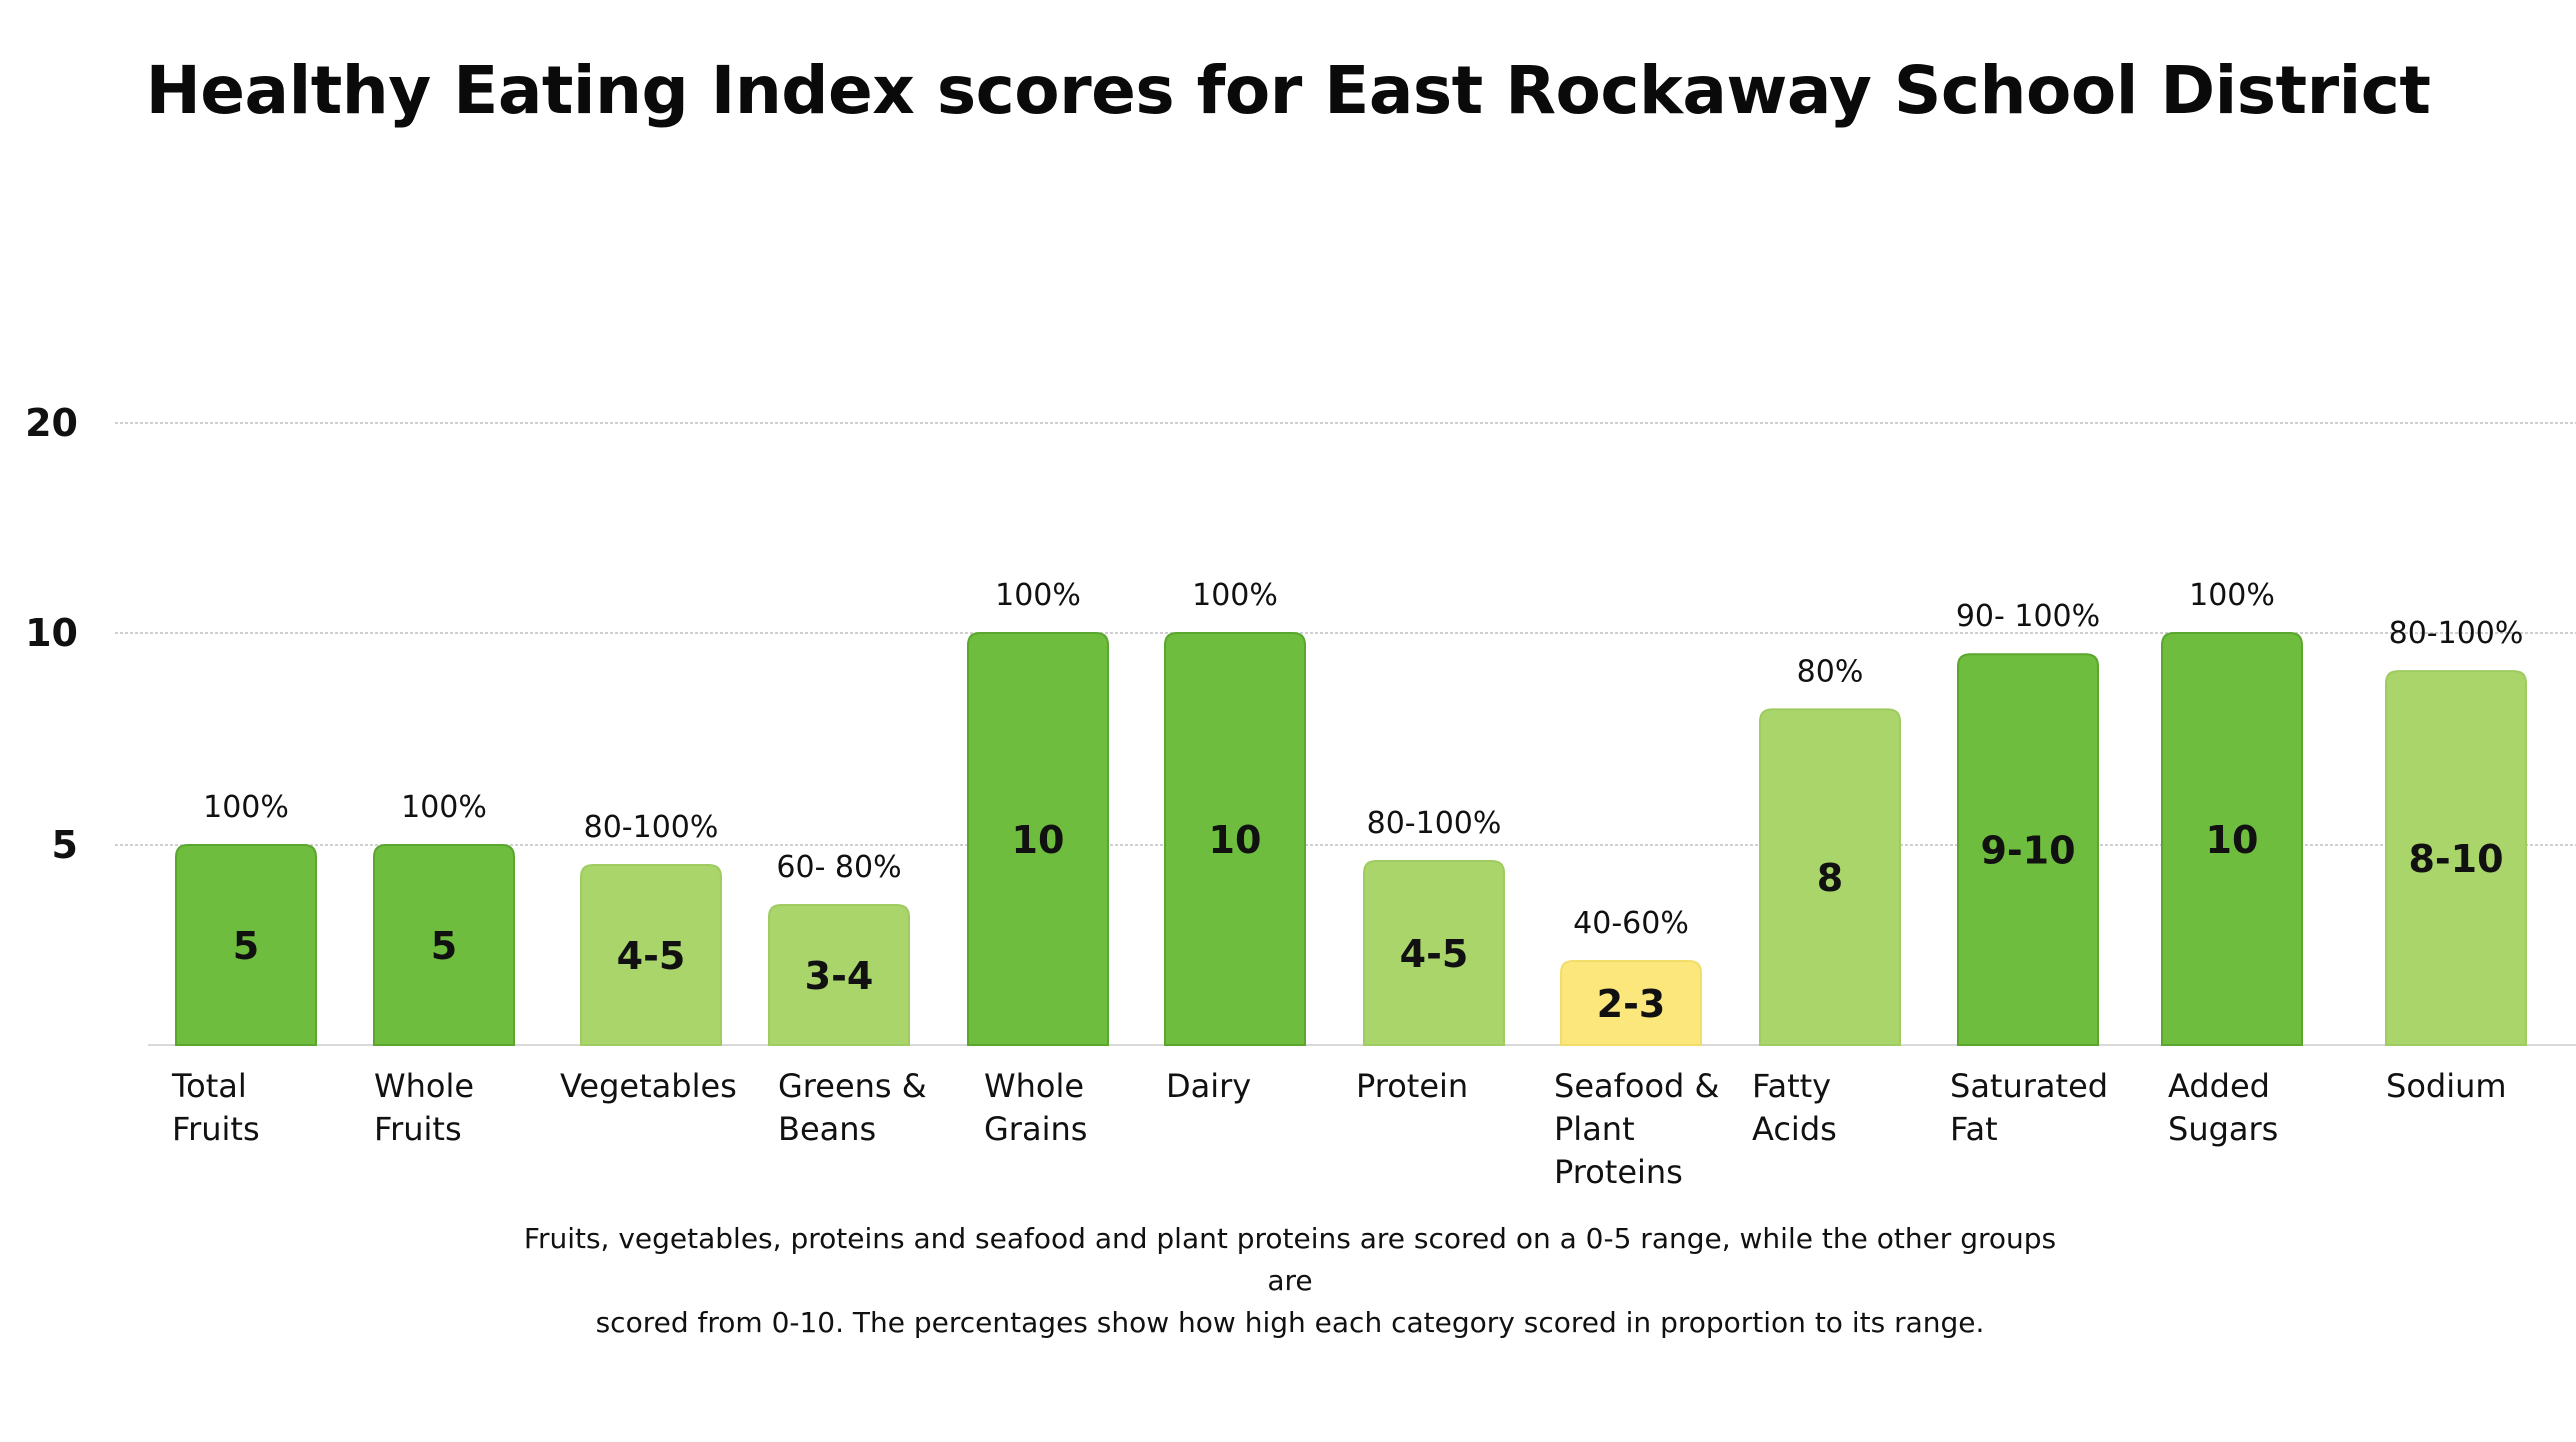 The height and width of the screenshot is (1442, 2576). I want to click on bar-percent-label: 80%, so click(1830, 671).